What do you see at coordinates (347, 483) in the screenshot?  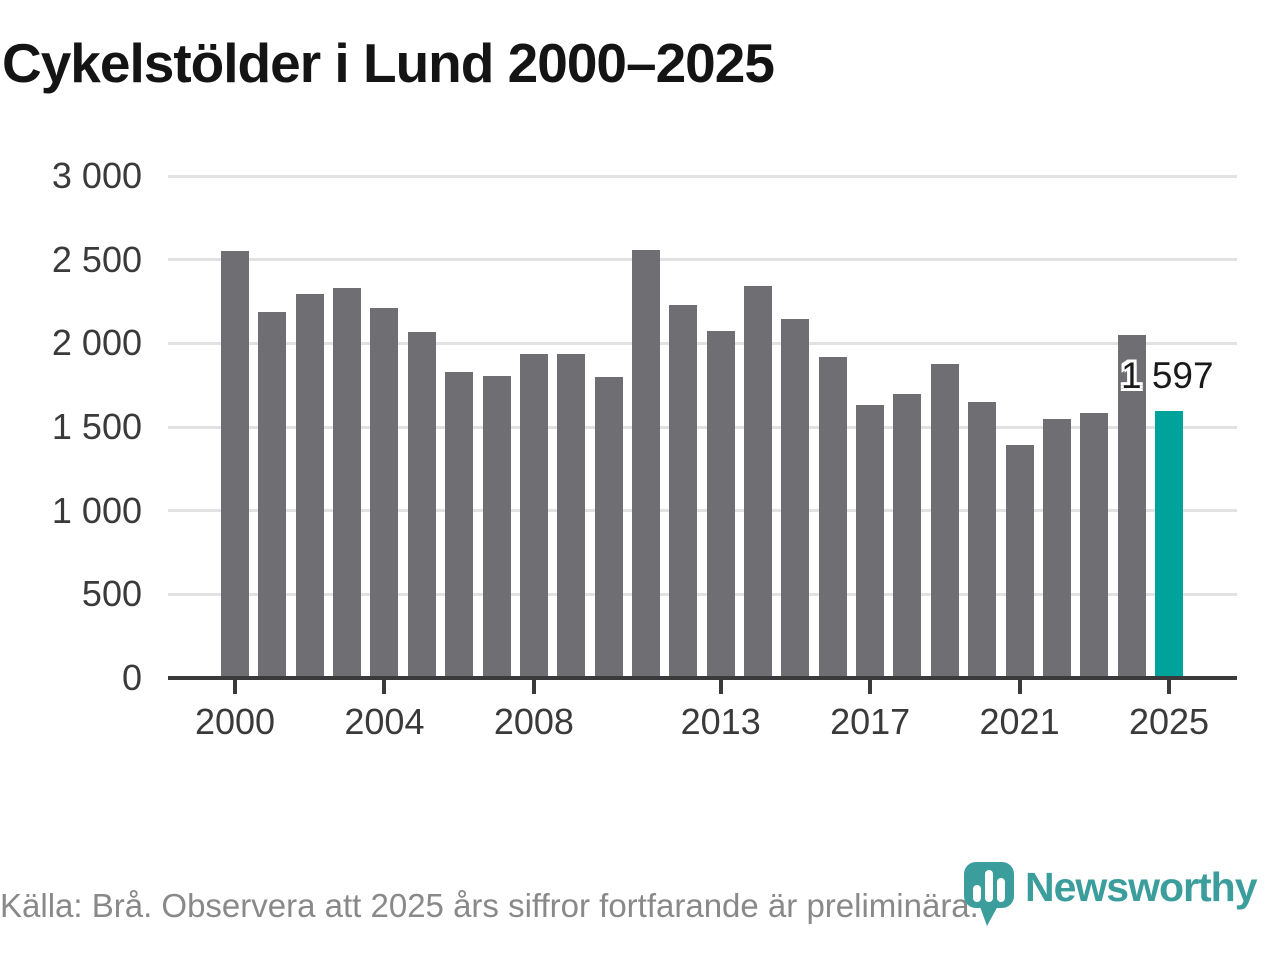 I see `bar-2003` at bounding box center [347, 483].